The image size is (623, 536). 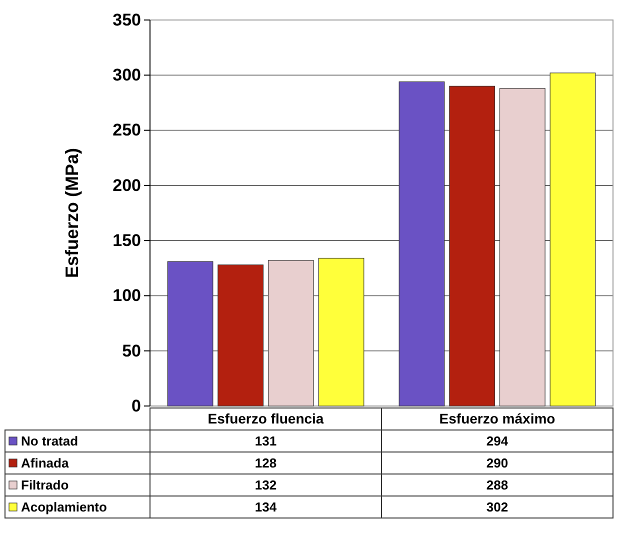 I want to click on y-tick-label: 50, so click(x=131, y=350).